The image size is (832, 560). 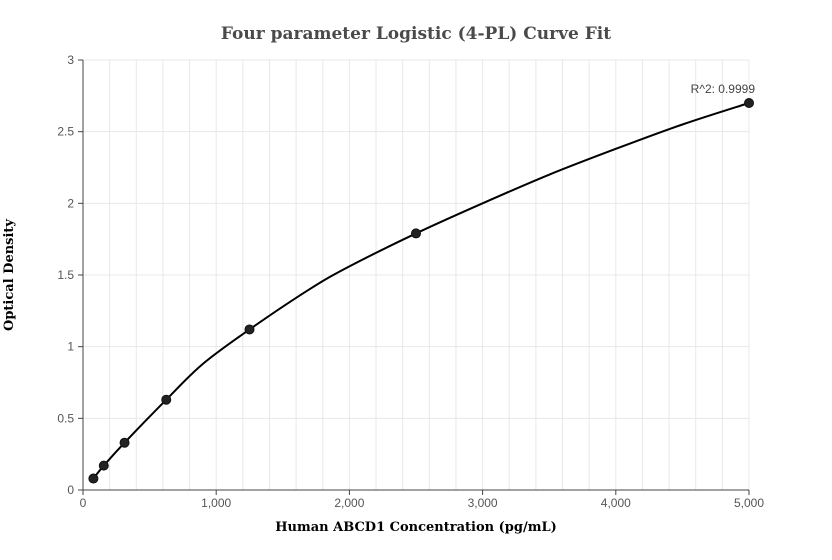 I want to click on x-tick-label: 1,000, so click(x=216, y=503).